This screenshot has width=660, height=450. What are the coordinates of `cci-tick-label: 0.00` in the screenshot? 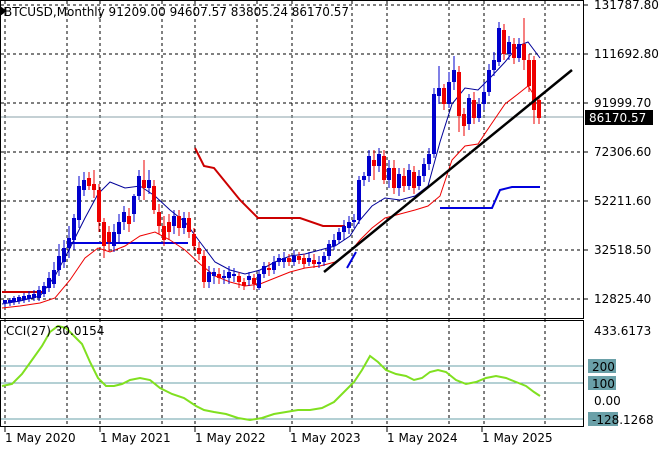 It's located at (607, 401).